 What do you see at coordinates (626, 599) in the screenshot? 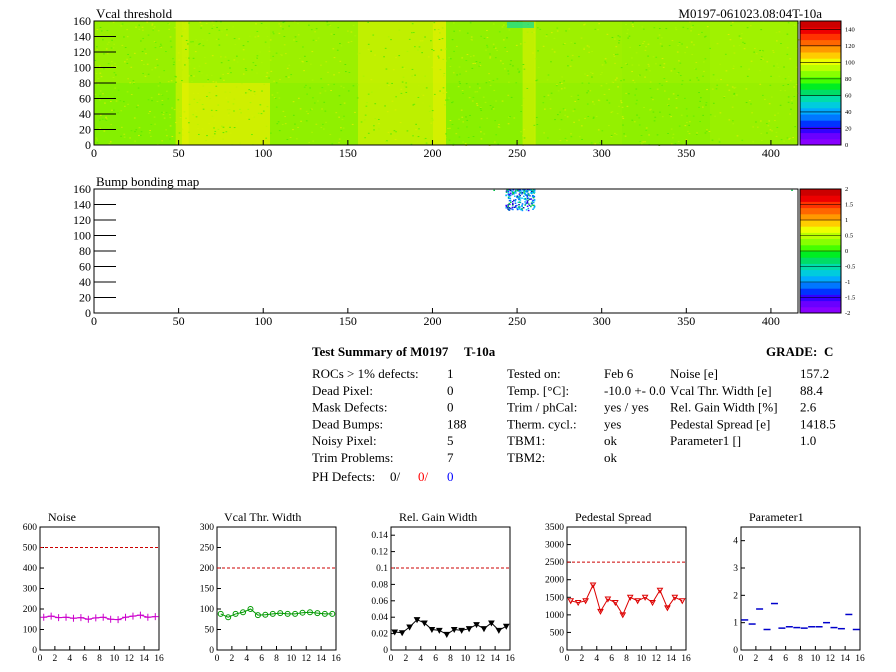
I see `series-line` at bounding box center [626, 599].